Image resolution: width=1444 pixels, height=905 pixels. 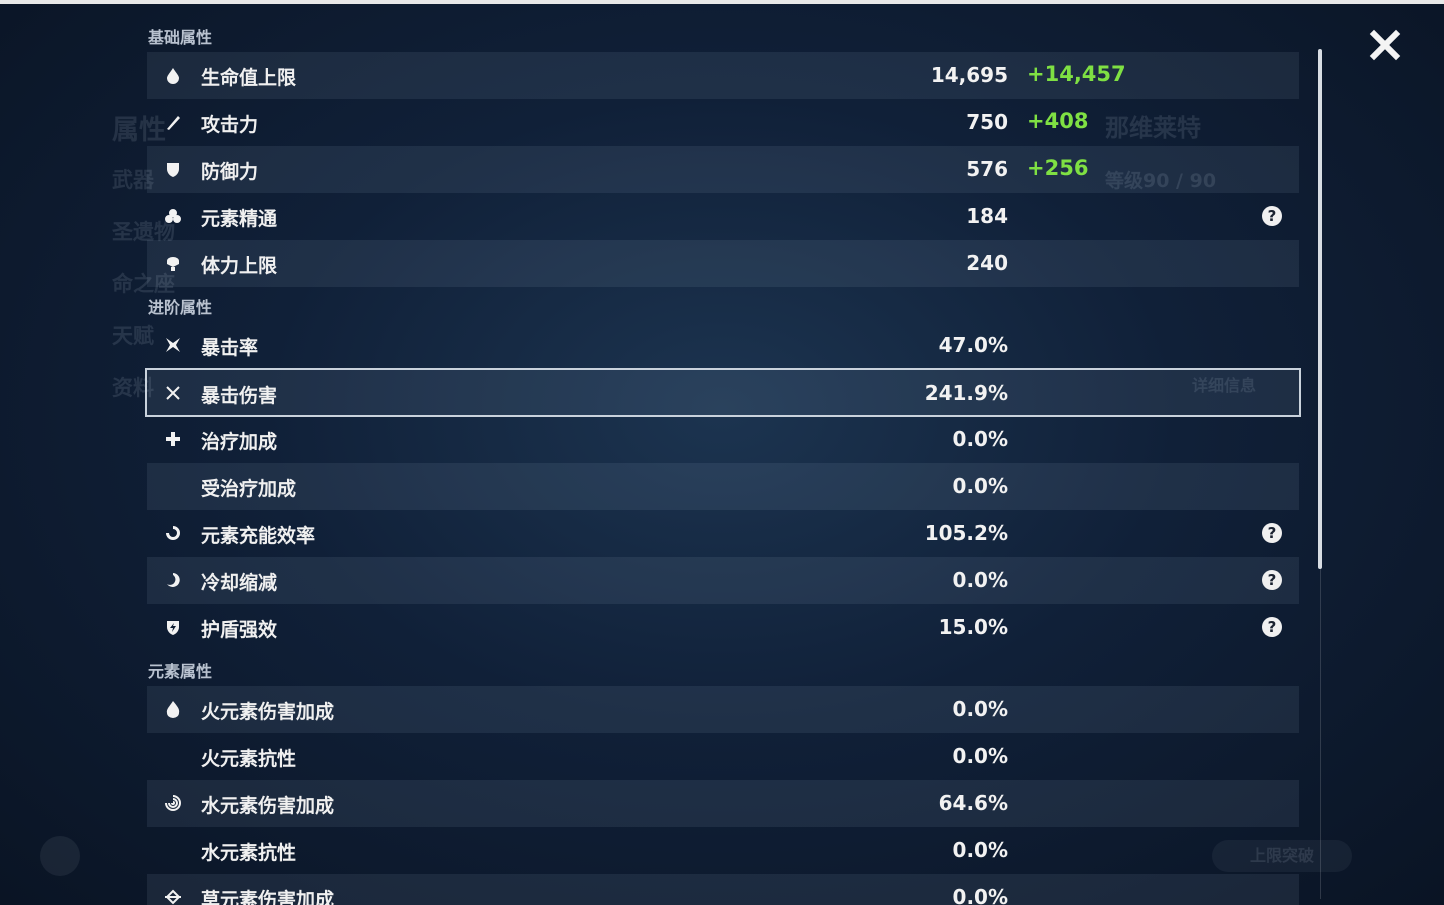 I want to click on stat-label: 受治疗加成, so click(x=249, y=489).